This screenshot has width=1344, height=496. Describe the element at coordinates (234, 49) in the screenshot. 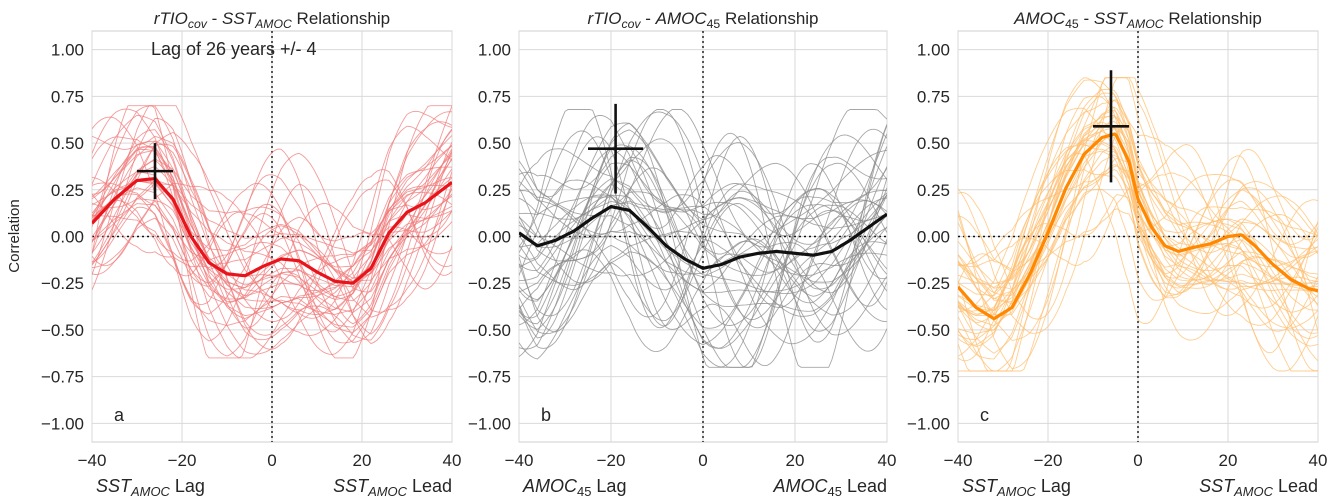

I see `lag-annotation: Lag of 26 years +/- 4` at that location.